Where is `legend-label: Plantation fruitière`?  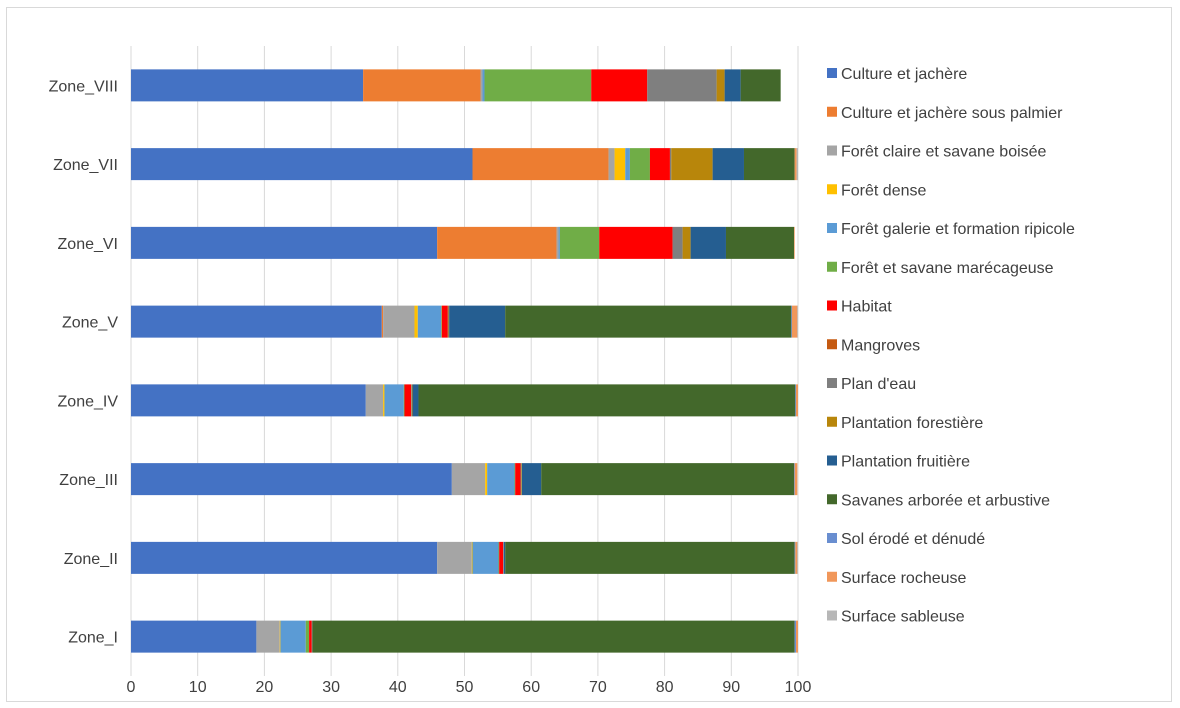 legend-label: Plantation fruitière is located at coordinates (905, 462).